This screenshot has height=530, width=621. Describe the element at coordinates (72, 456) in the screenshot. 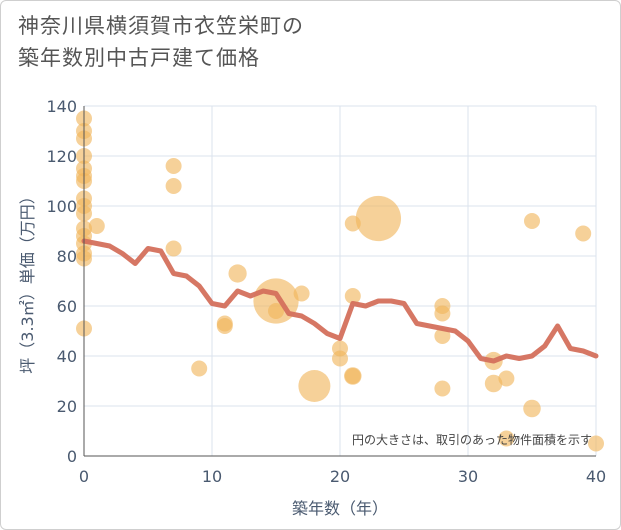

I see `y-tick-label: 0` at that location.